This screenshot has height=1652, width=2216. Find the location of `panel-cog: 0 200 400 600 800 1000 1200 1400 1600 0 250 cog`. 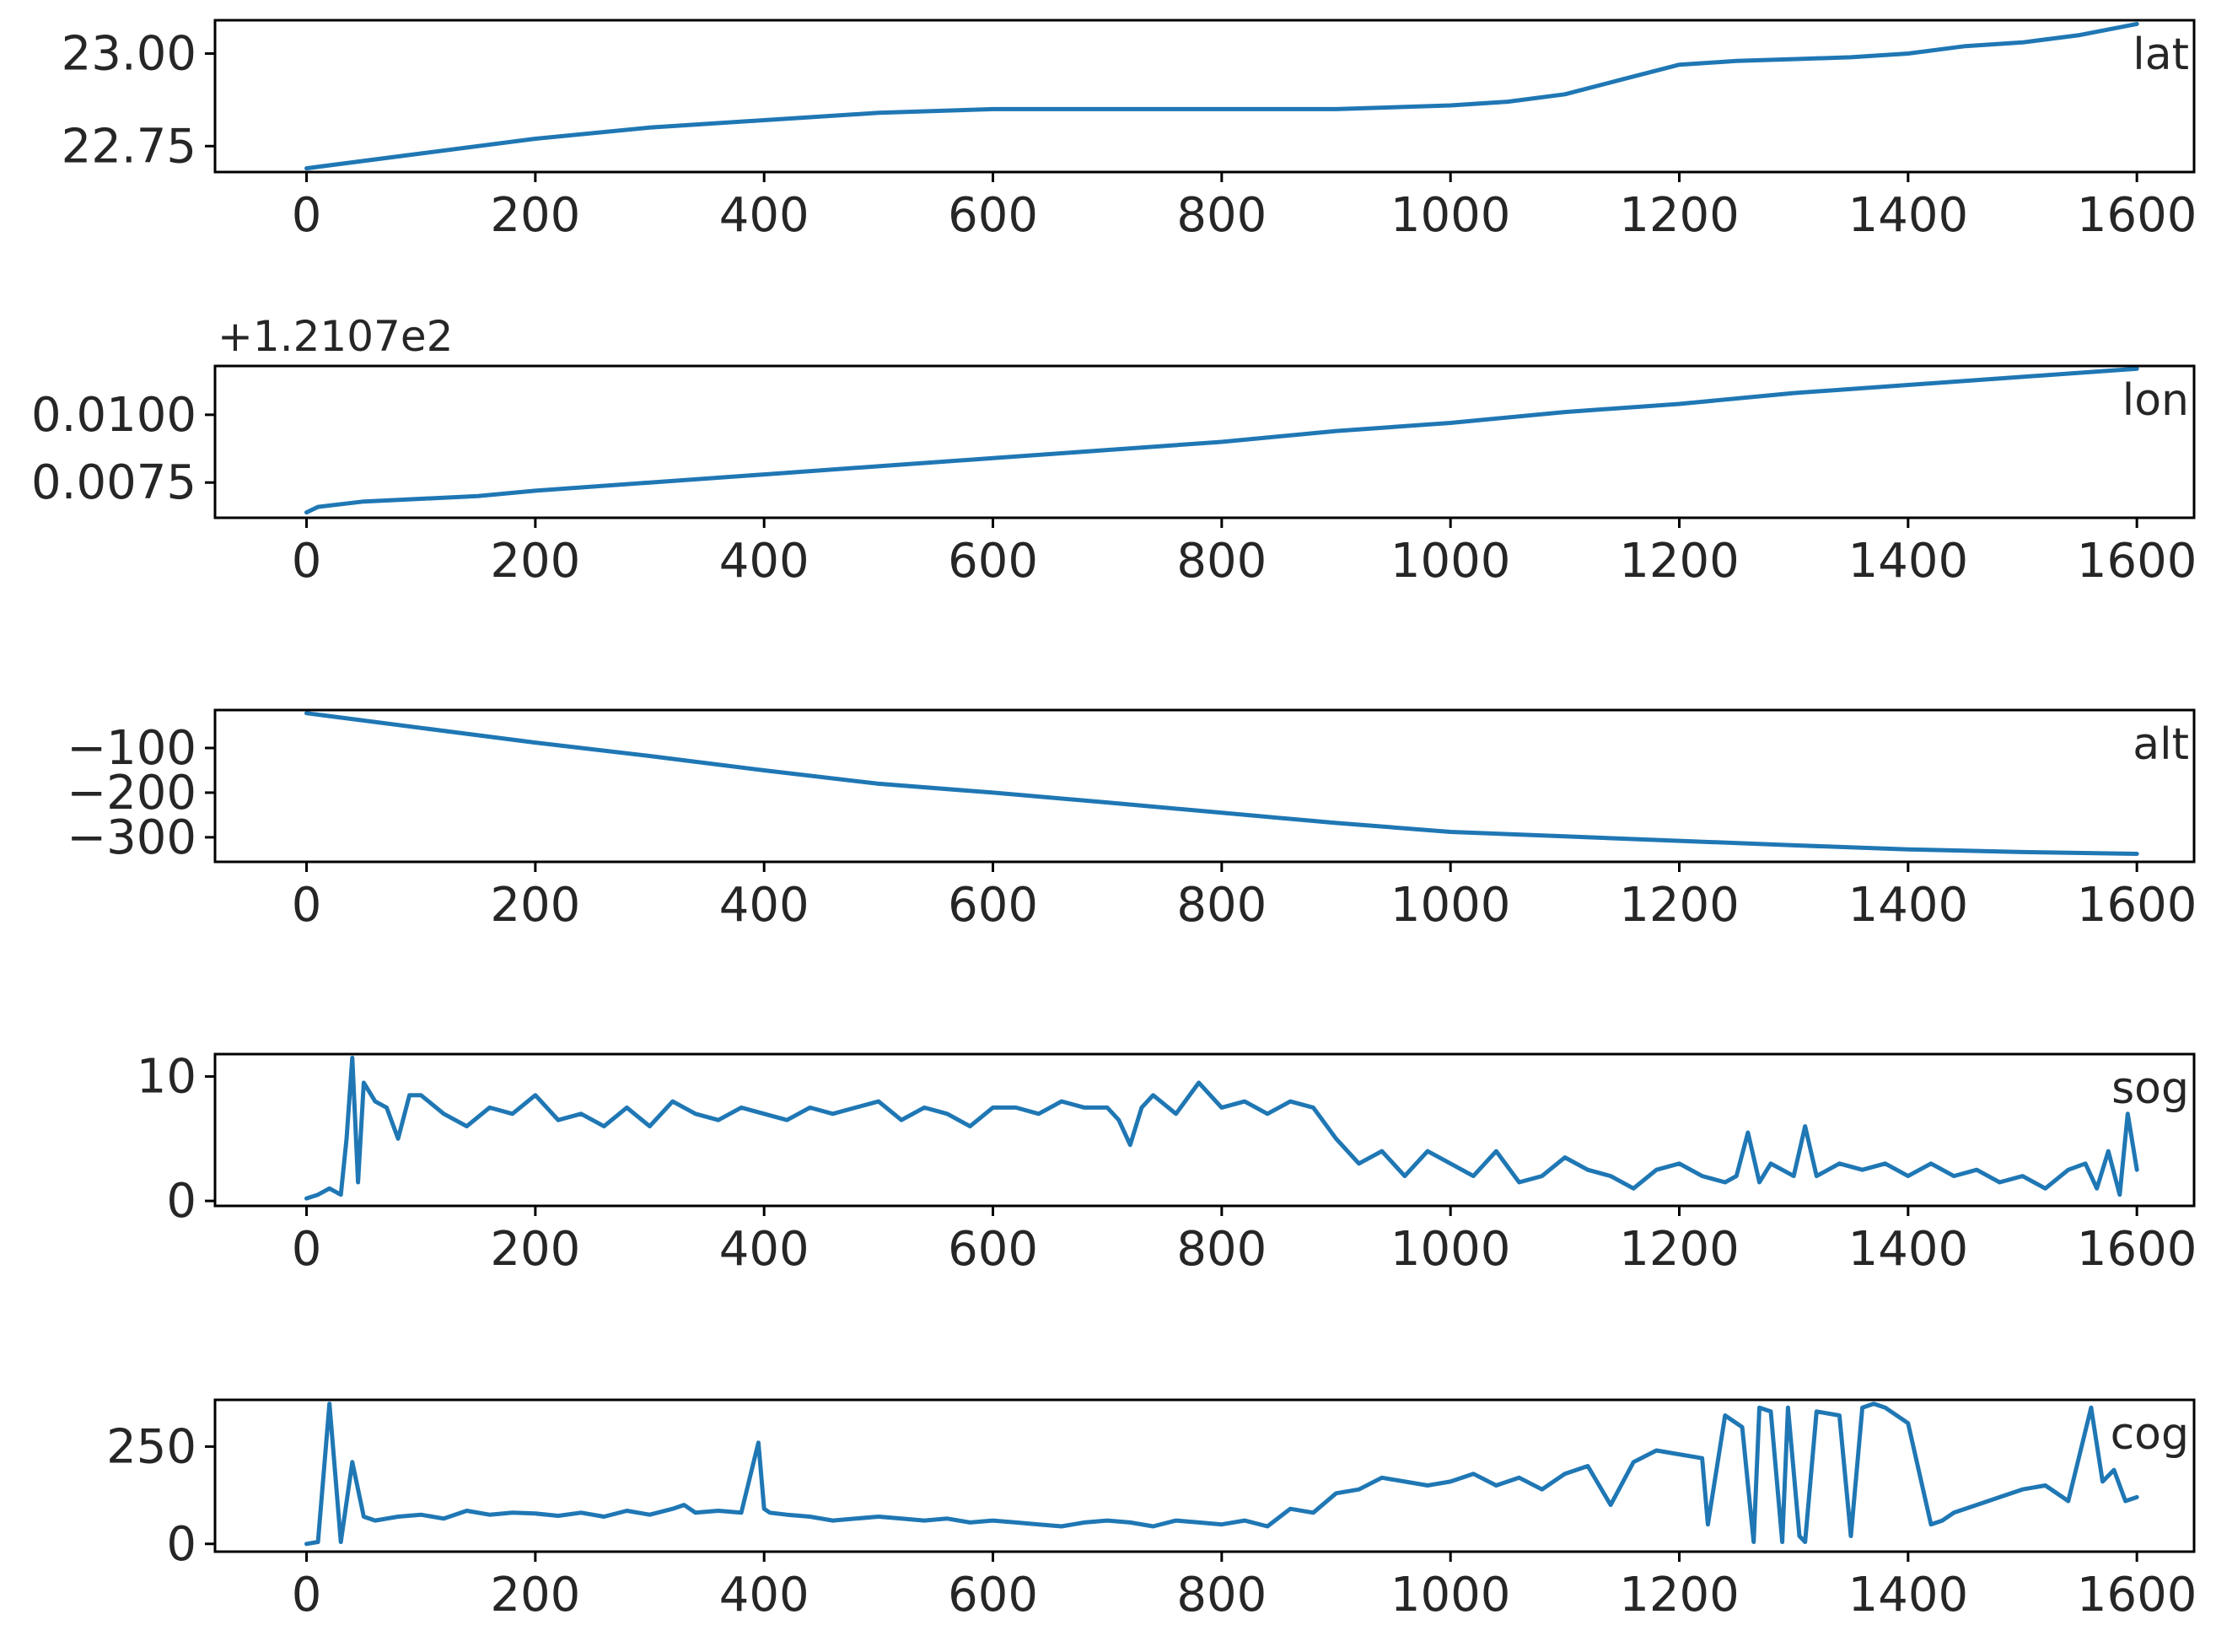

panel-cog: 0 200 400 600 800 1000 1200 1400 1600 0 250 cog is located at coordinates (1151, 1510).